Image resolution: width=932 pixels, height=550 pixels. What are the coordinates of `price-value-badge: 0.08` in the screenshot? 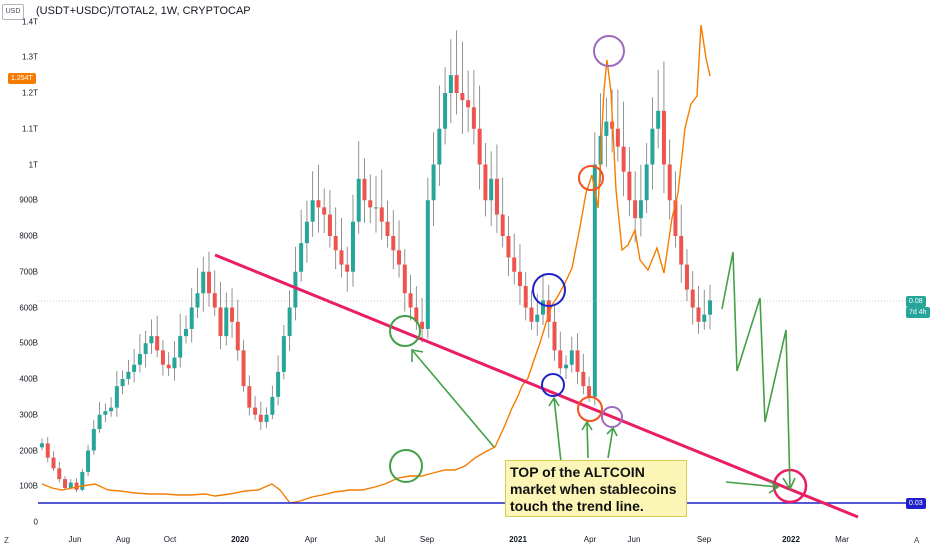 It's located at (916, 301).